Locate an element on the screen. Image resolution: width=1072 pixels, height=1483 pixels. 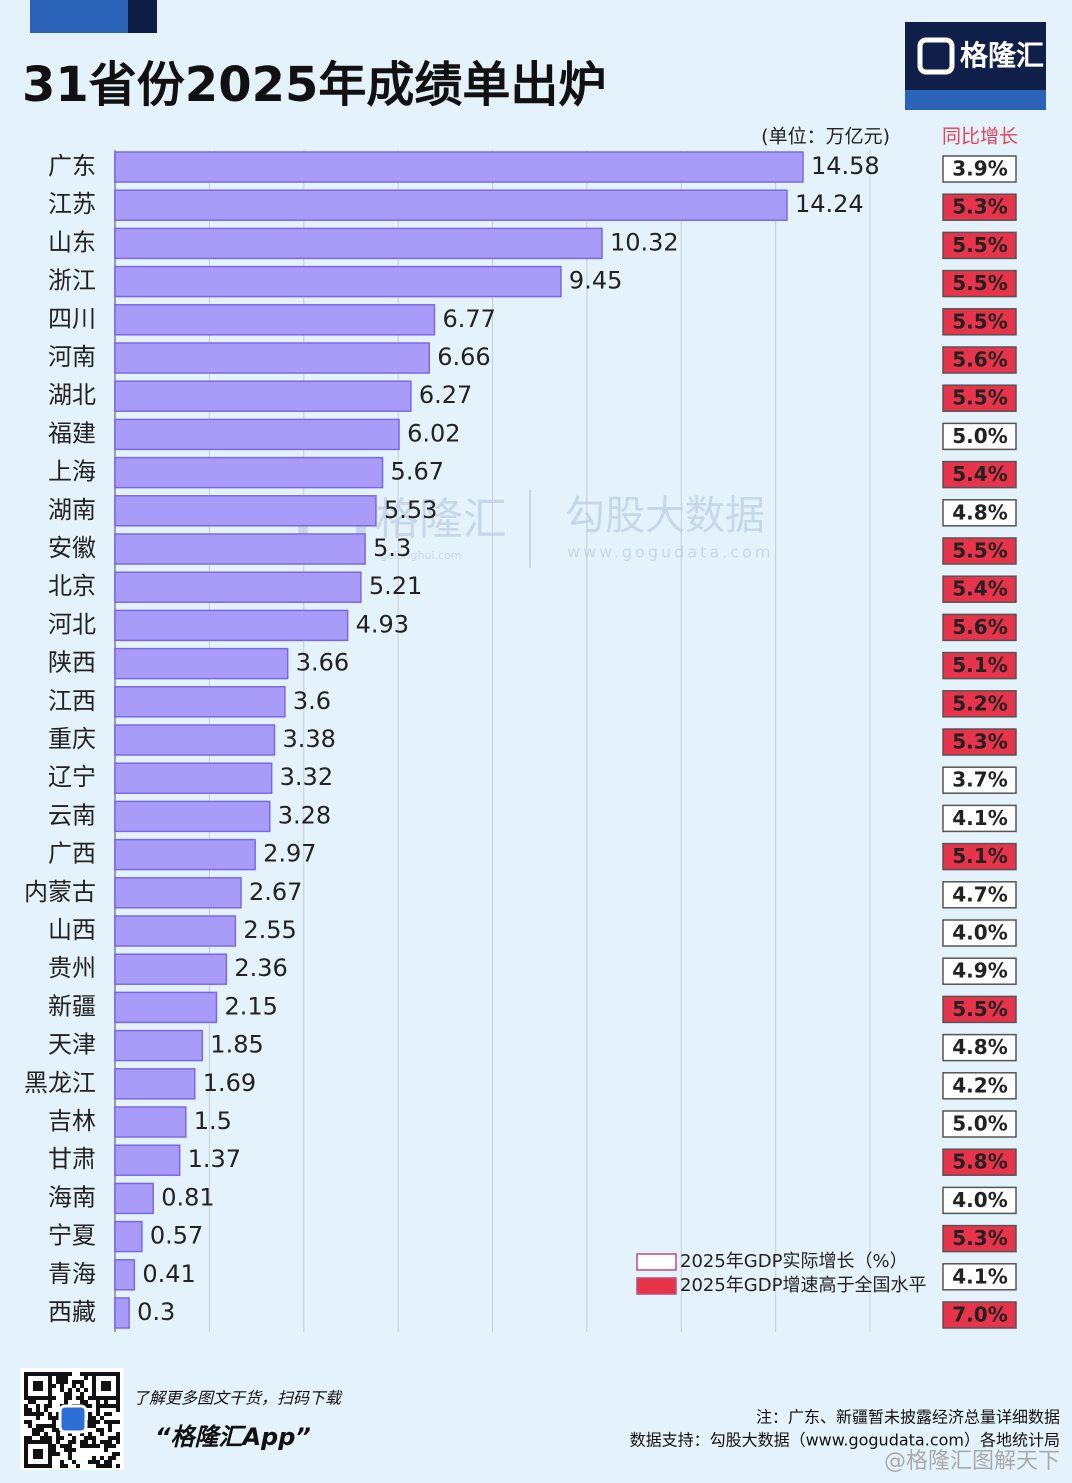
watermark-text: www.gogudata.com is located at coordinates (670, 552).